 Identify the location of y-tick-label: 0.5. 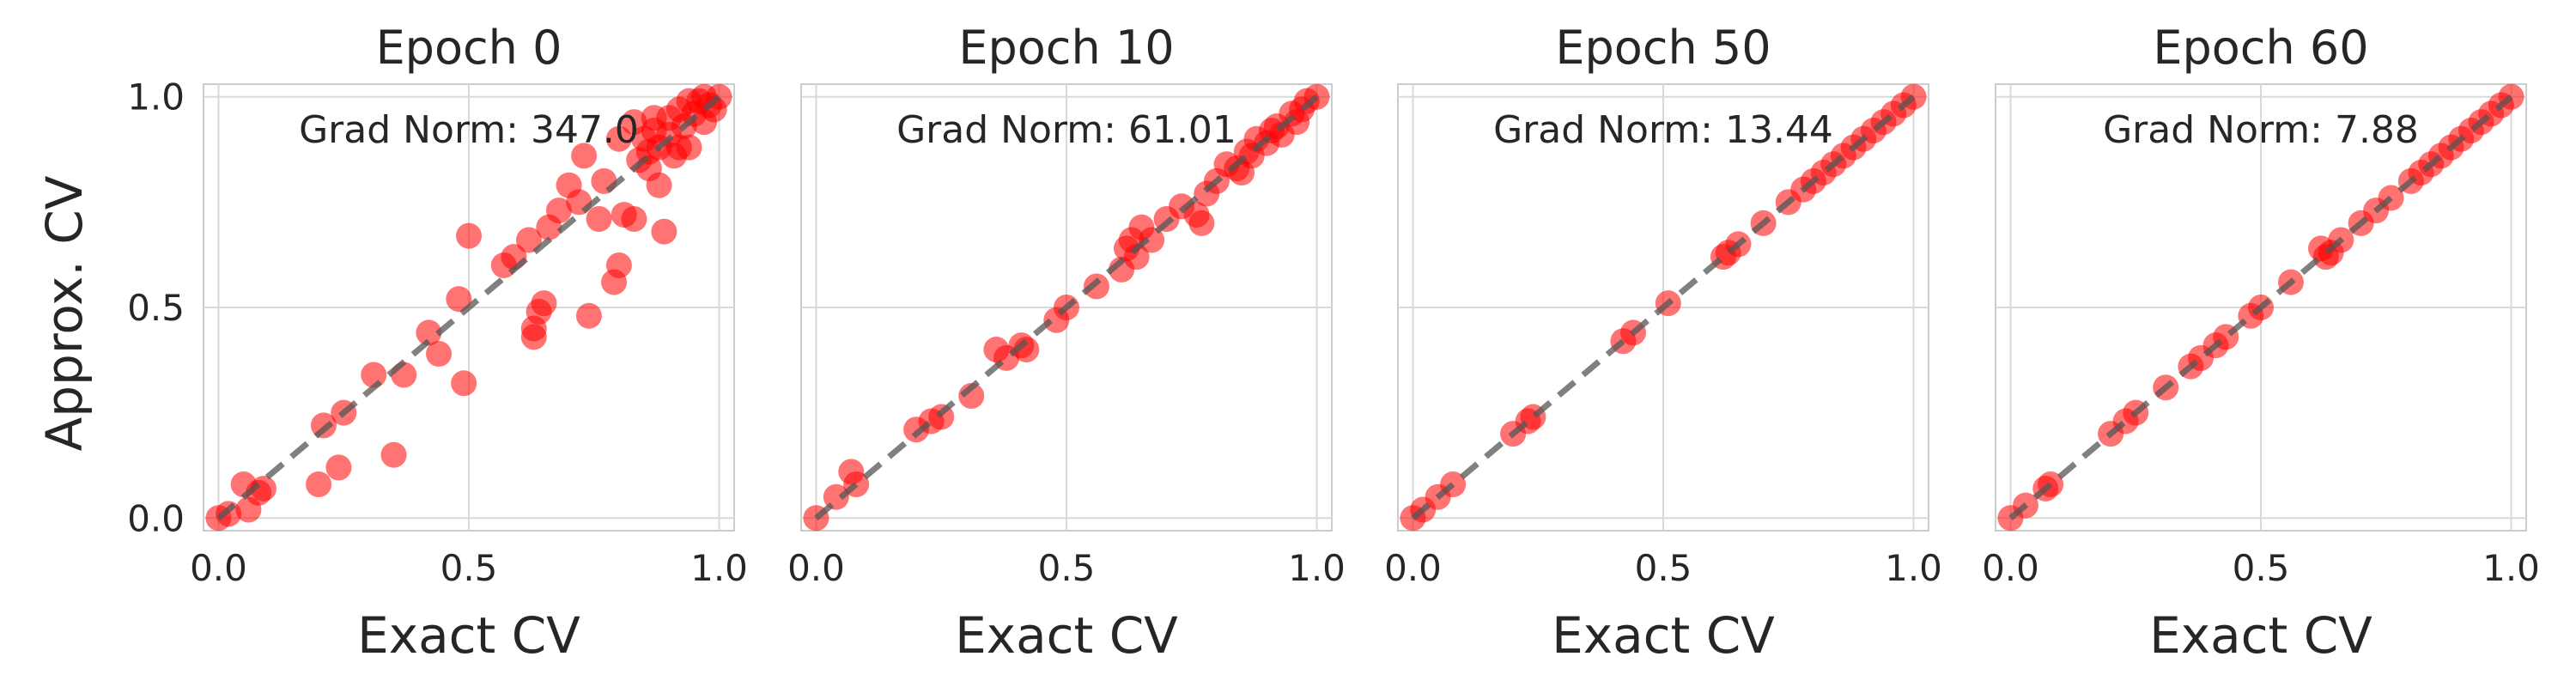
(156, 308).